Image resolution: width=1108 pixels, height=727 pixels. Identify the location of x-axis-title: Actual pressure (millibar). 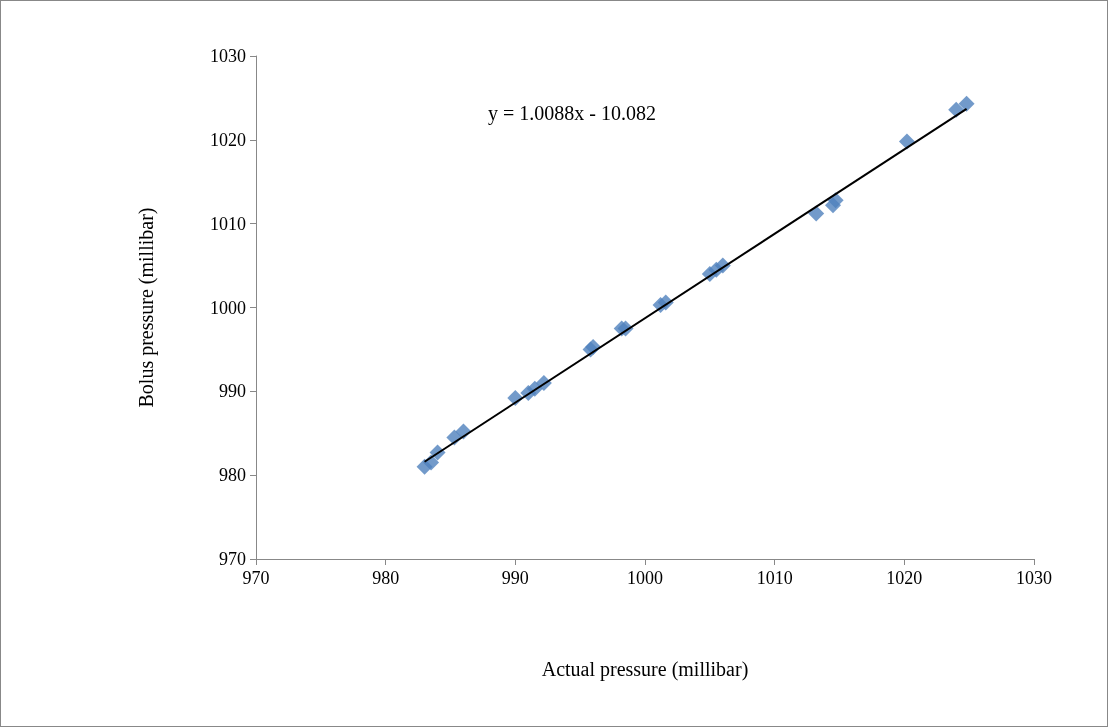
(645, 669).